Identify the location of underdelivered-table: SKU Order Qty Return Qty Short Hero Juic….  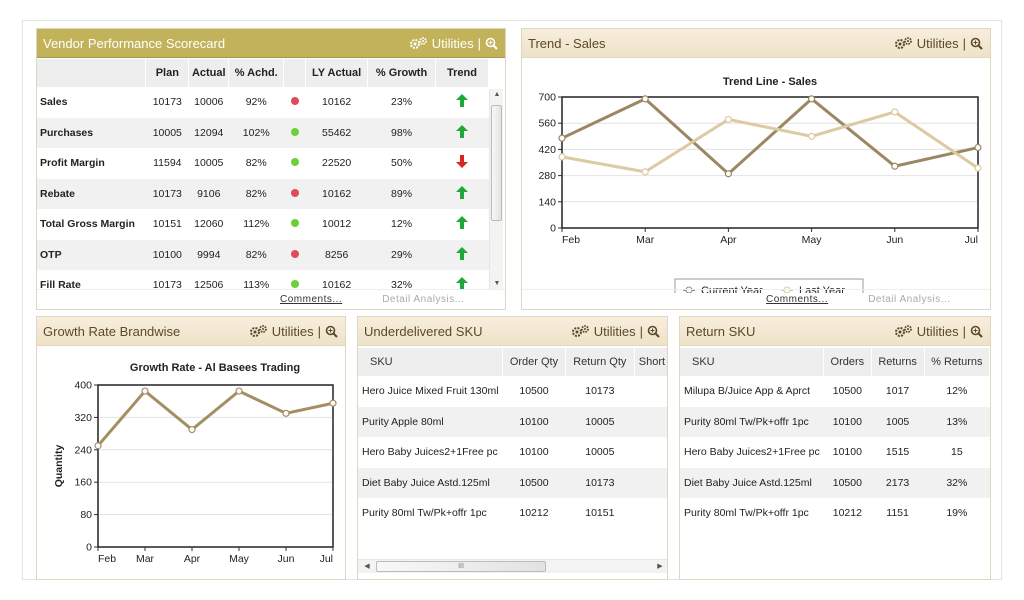
(512, 438).